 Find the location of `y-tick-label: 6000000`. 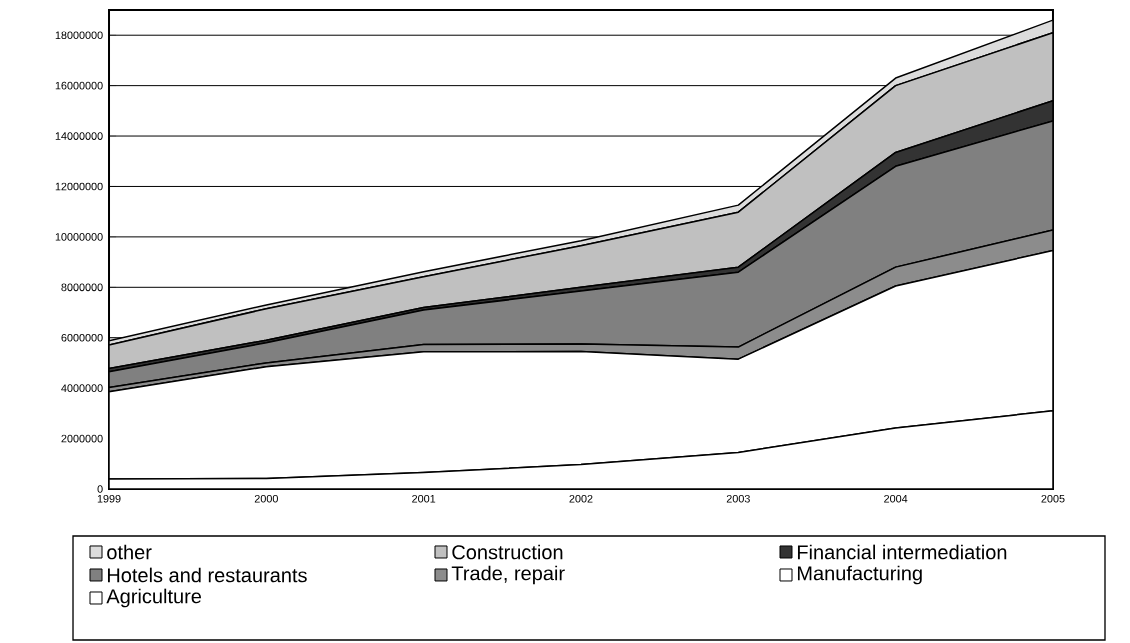

y-tick-label: 6000000 is located at coordinates (82, 337).